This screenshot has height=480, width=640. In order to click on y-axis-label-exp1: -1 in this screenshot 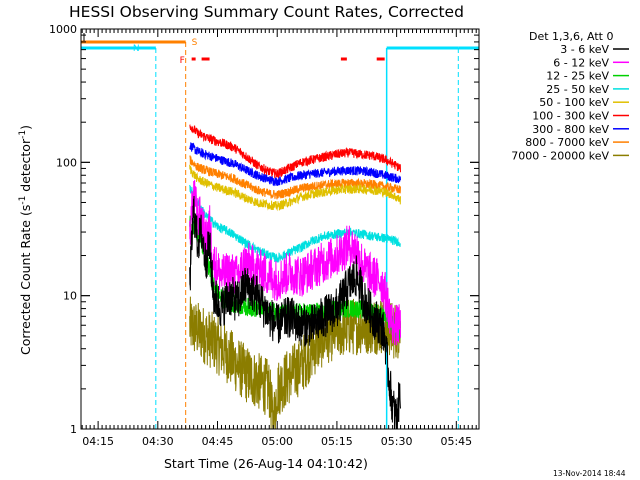, I will do `click(23, 200)`.